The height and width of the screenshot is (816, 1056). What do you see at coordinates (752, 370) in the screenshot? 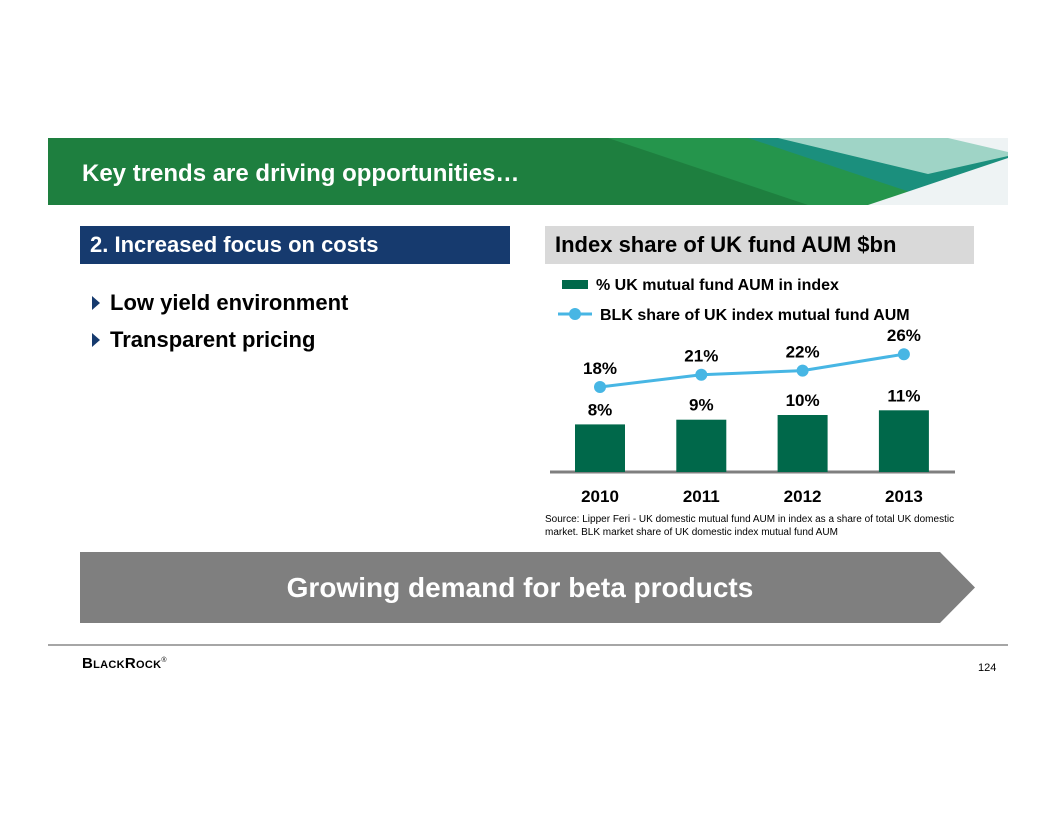
I see `blk-share-line` at bounding box center [752, 370].